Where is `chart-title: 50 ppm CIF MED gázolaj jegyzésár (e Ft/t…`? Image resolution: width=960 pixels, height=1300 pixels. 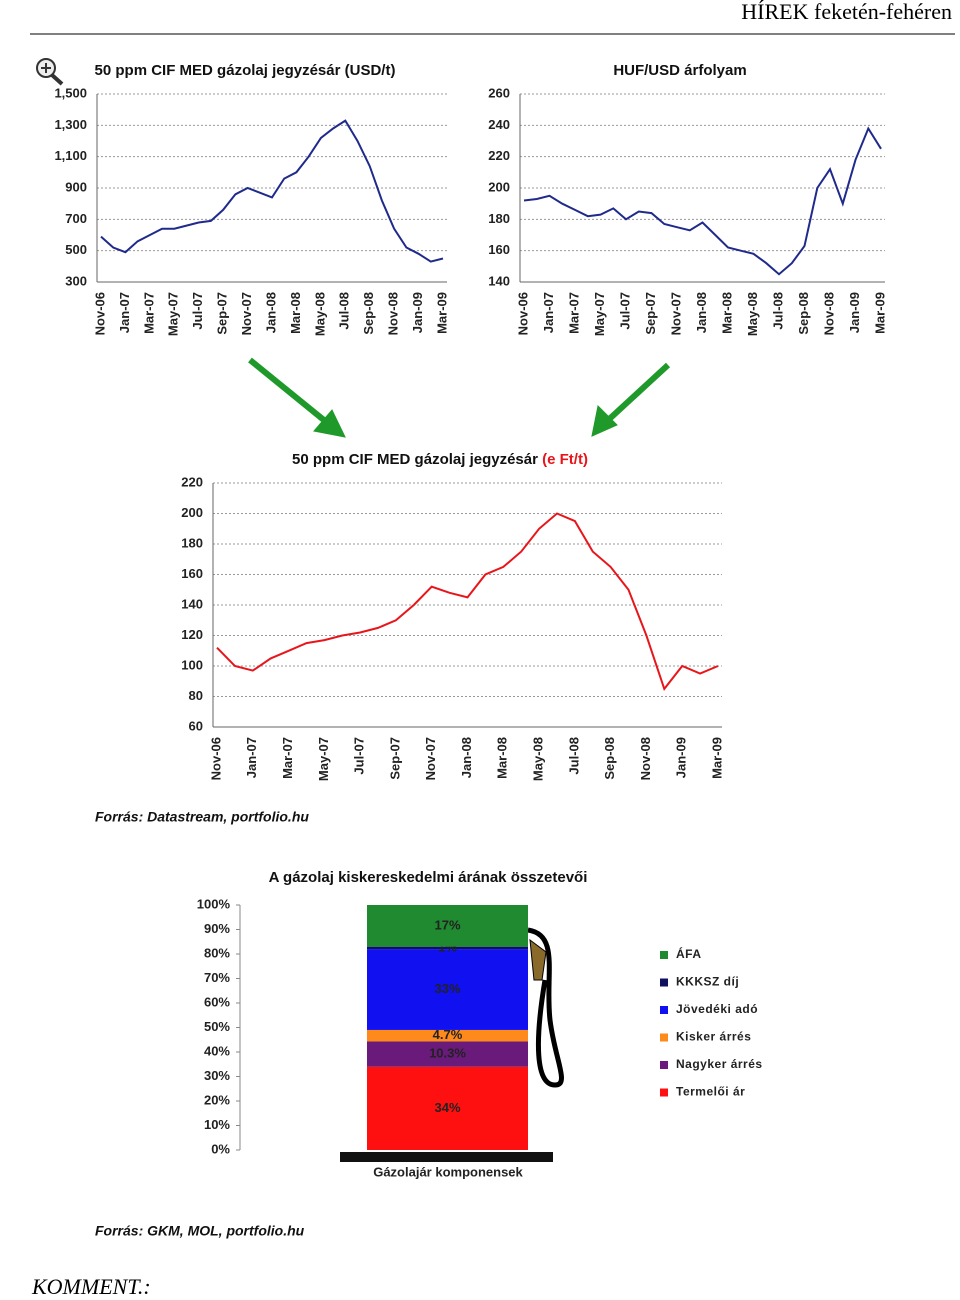 chart-title: 50 ppm CIF MED gázolaj jegyzésár (e Ft/t… is located at coordinates (440, 459).